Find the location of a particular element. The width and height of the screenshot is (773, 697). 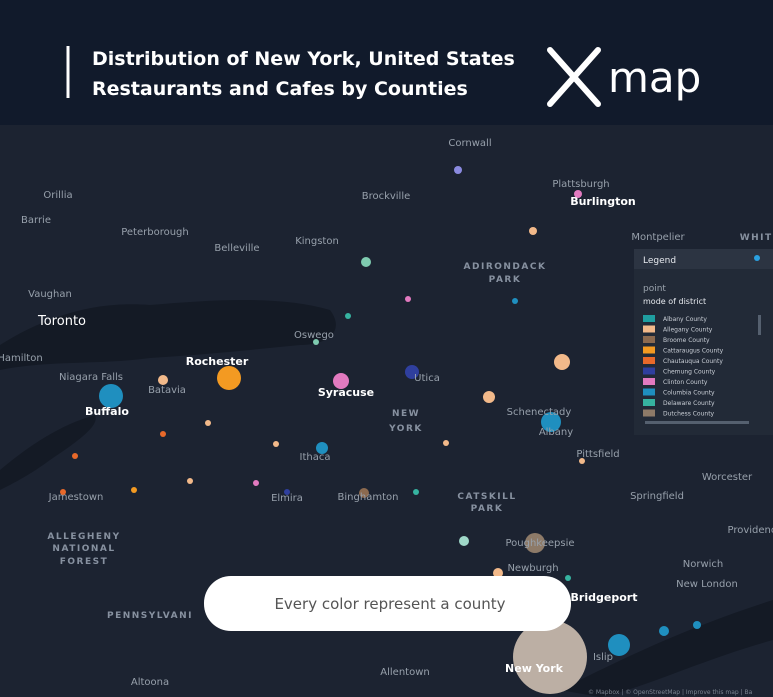

place-label: Brockville is located at coordinates (386, 196).